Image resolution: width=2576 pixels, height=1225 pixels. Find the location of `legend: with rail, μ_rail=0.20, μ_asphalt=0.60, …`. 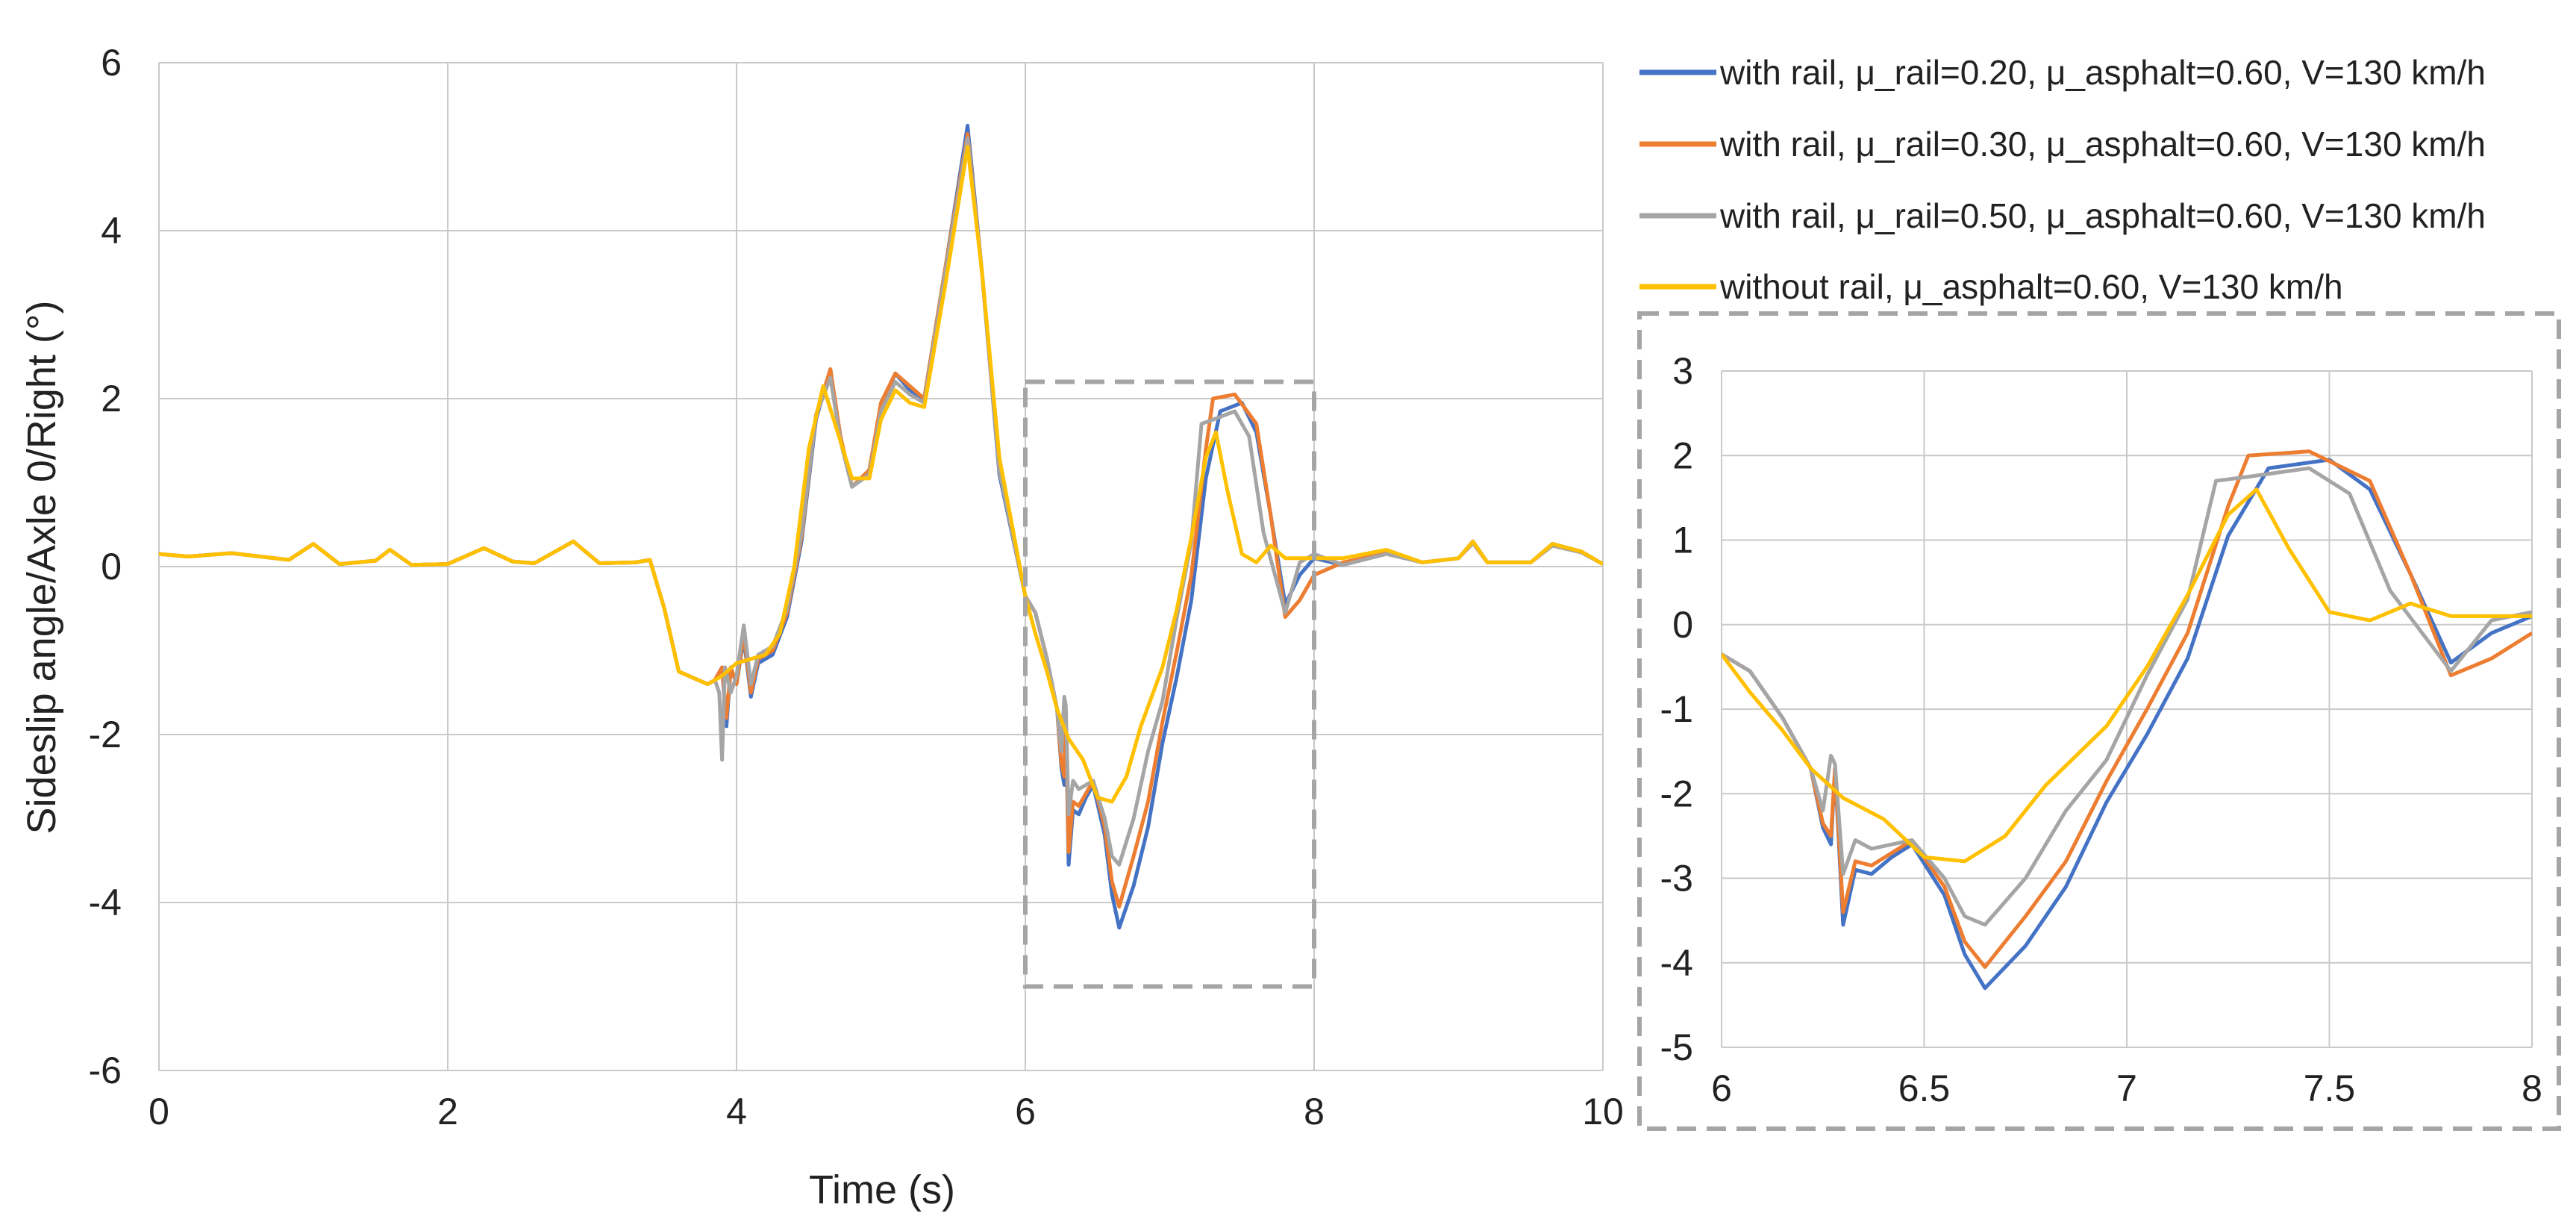

legend: with rail, μ_rail=0.20, μ_asphalt=0.60, … is located at coordinates (2062, 179).